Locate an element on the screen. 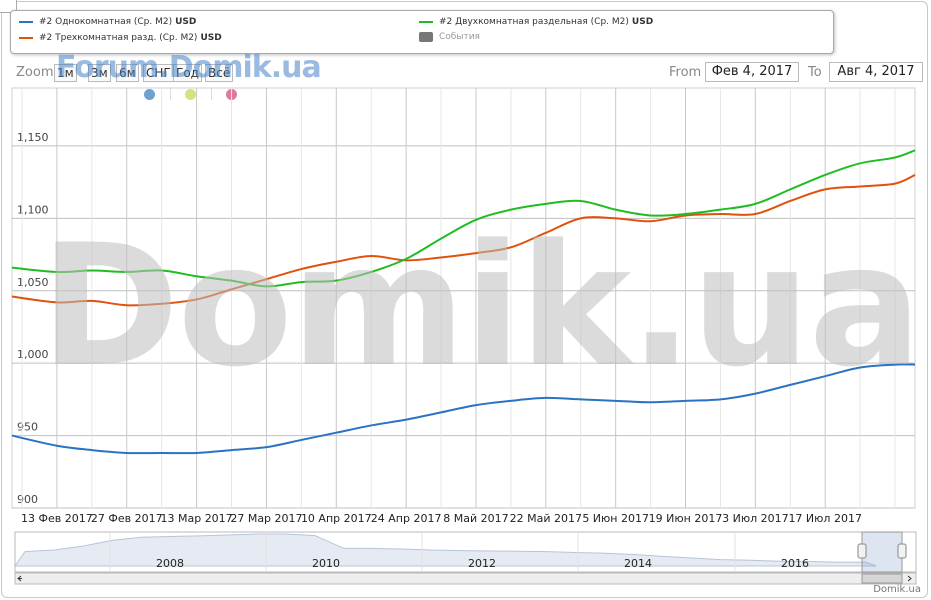  navigator-area is located at coordinates (445, 550).